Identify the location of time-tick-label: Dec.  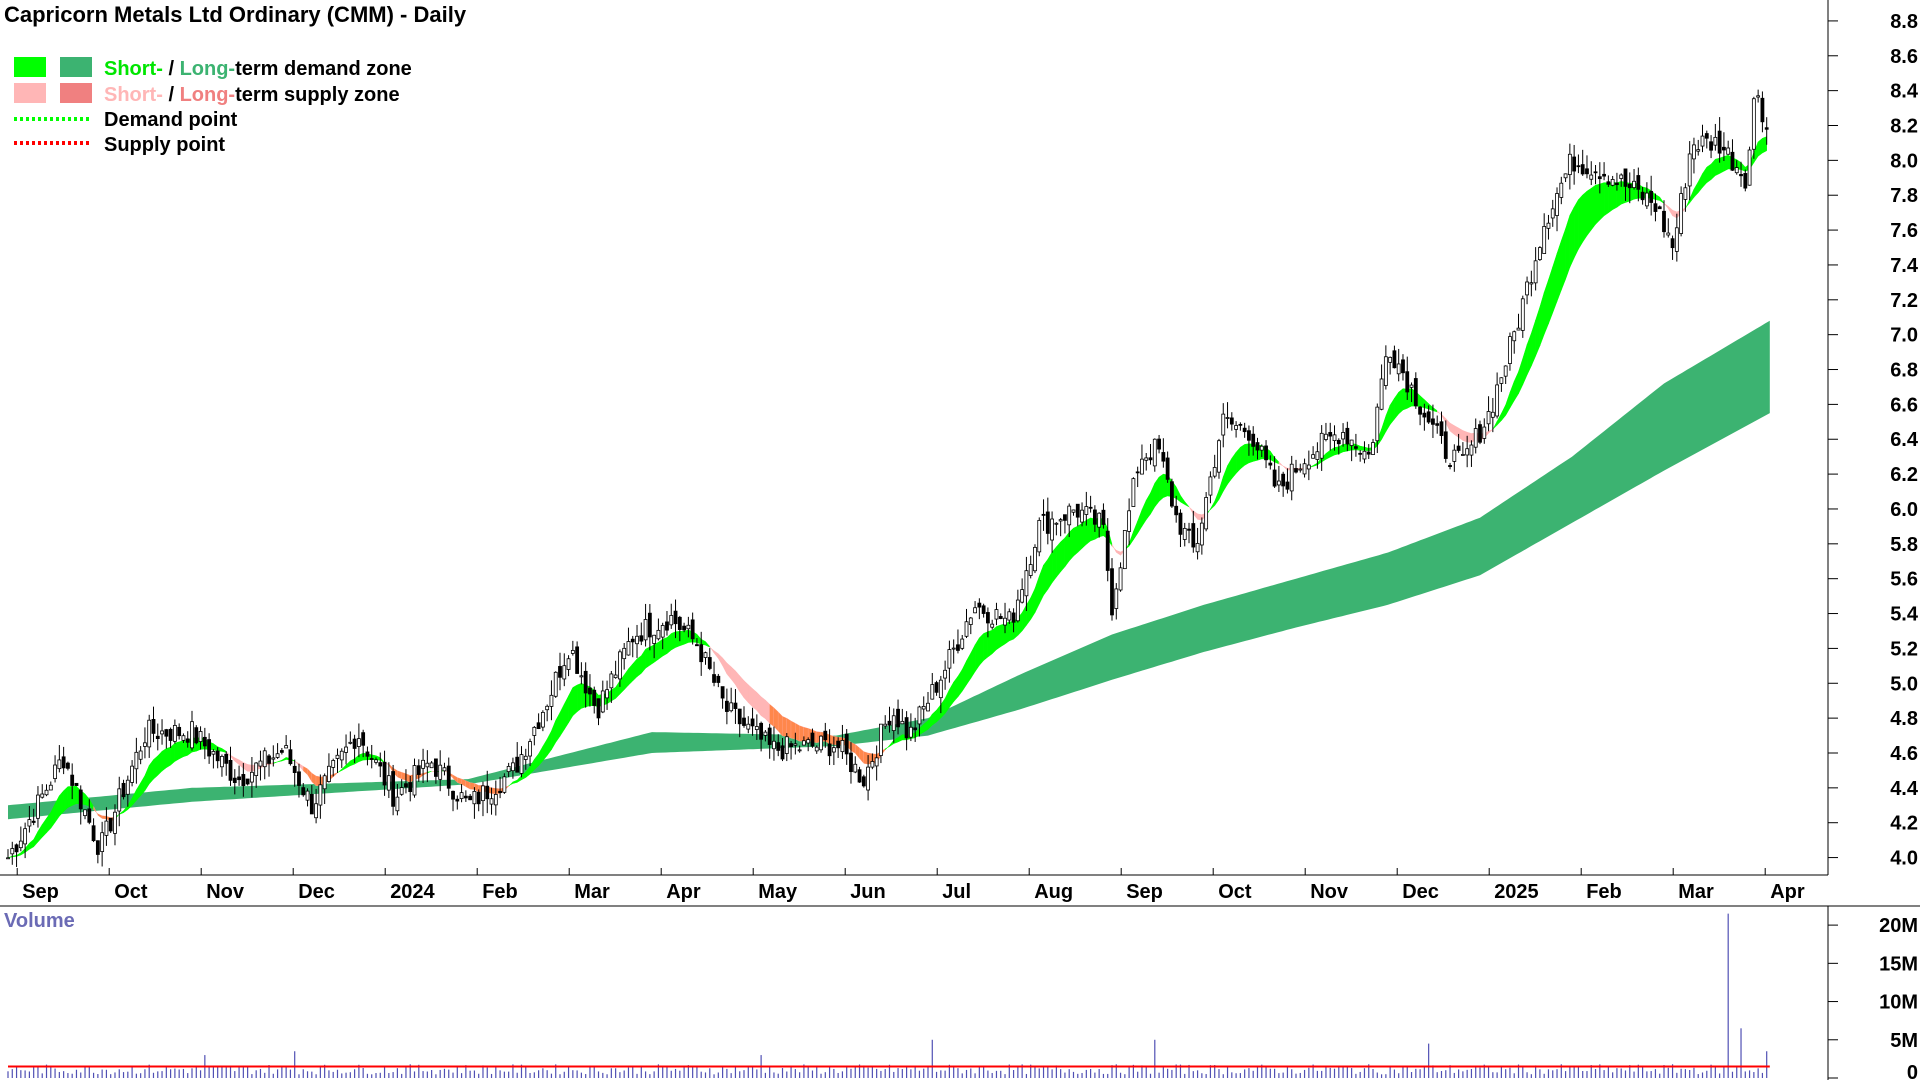
(316, 892).